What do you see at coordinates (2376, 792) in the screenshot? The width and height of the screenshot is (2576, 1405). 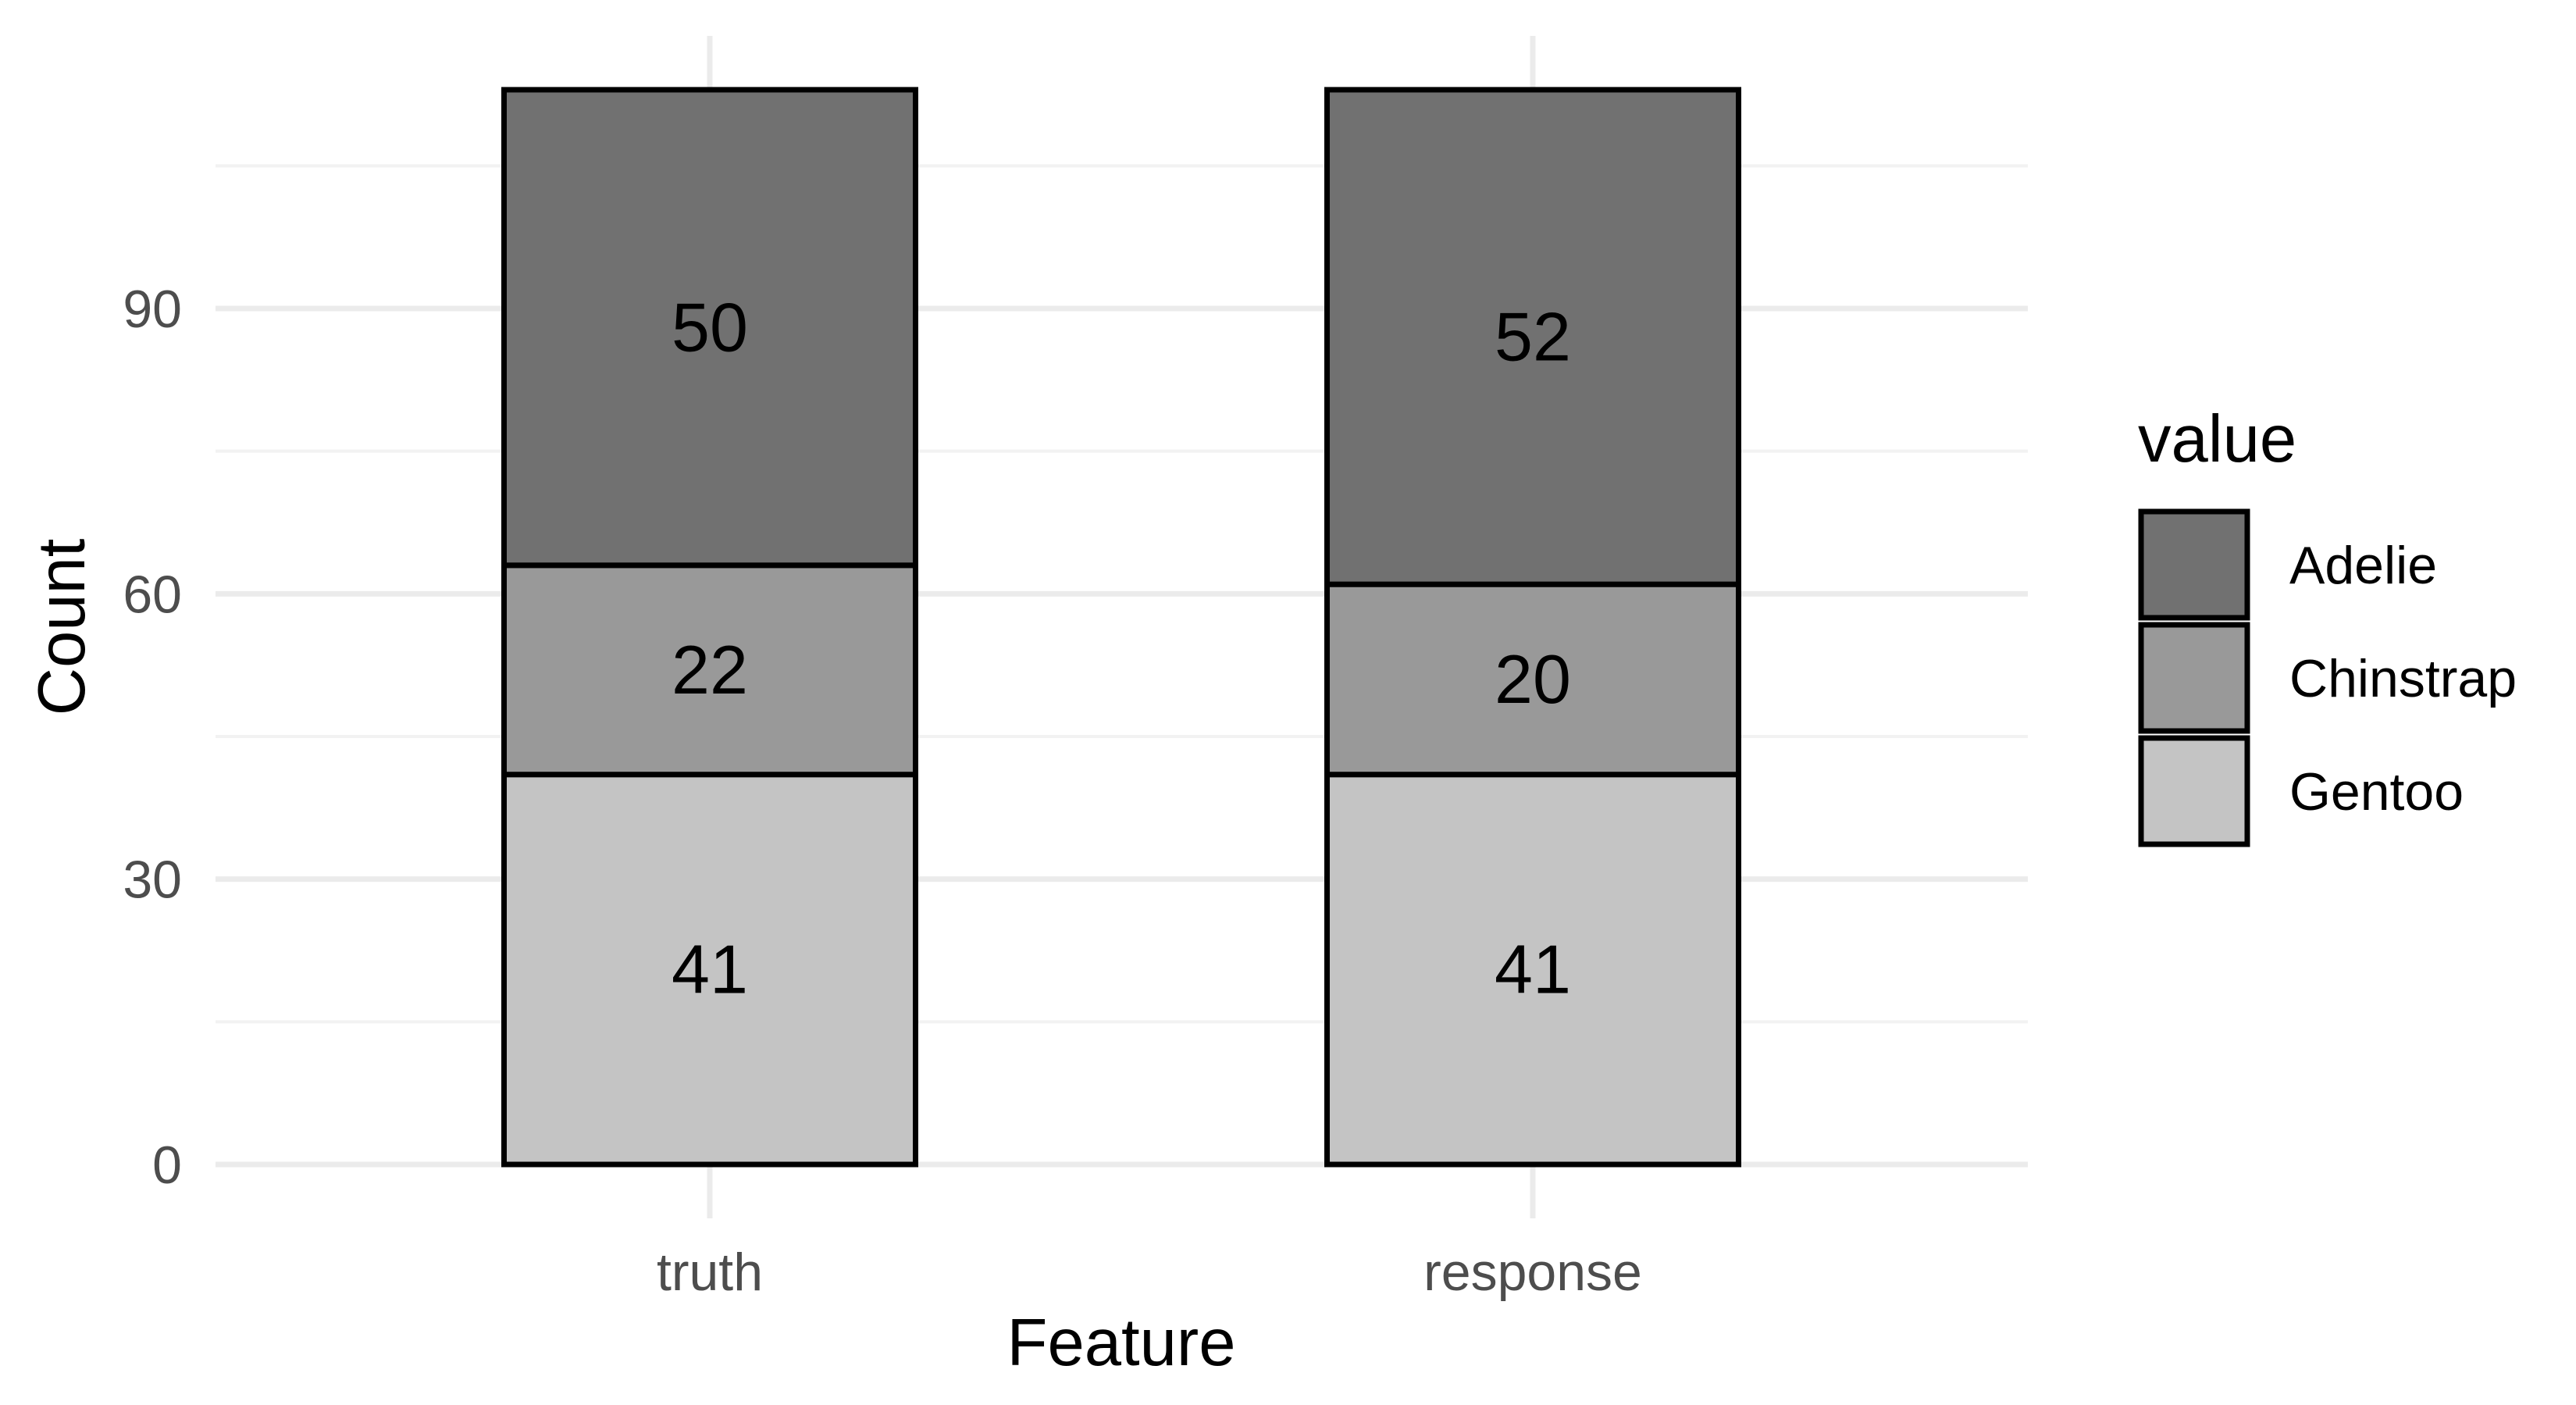 I see `legend-label: Gentoo` at bounding box center [2376, 792].